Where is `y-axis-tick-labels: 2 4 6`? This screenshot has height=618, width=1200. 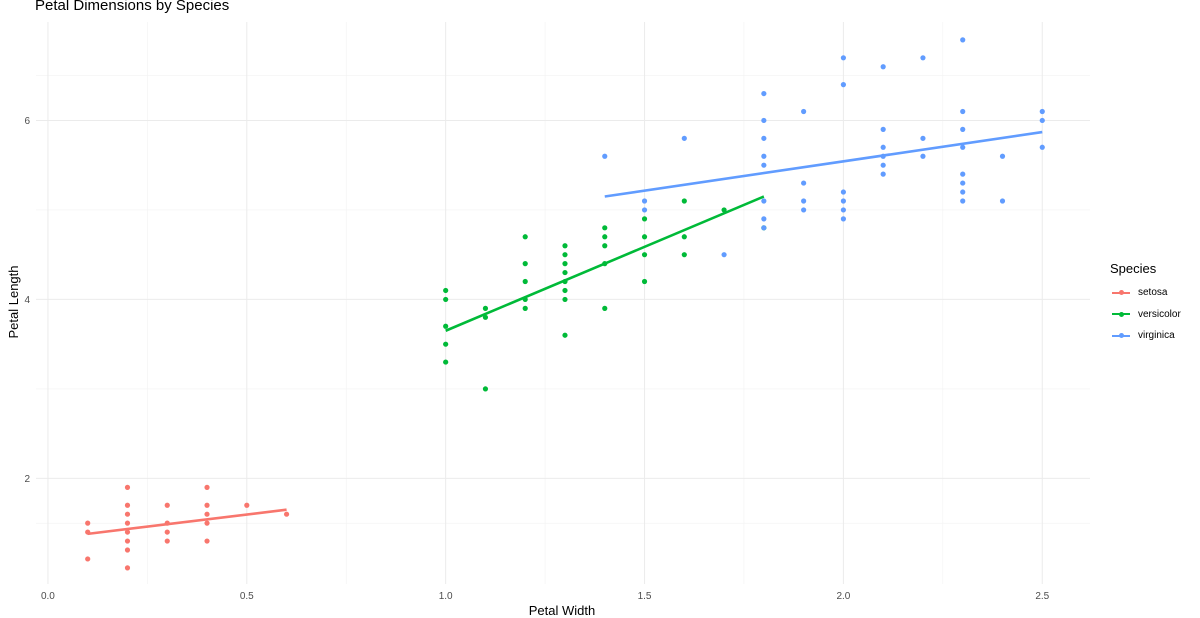 y-axis-tick-labels: 2 4 6 is located at coordinates (27, 300).